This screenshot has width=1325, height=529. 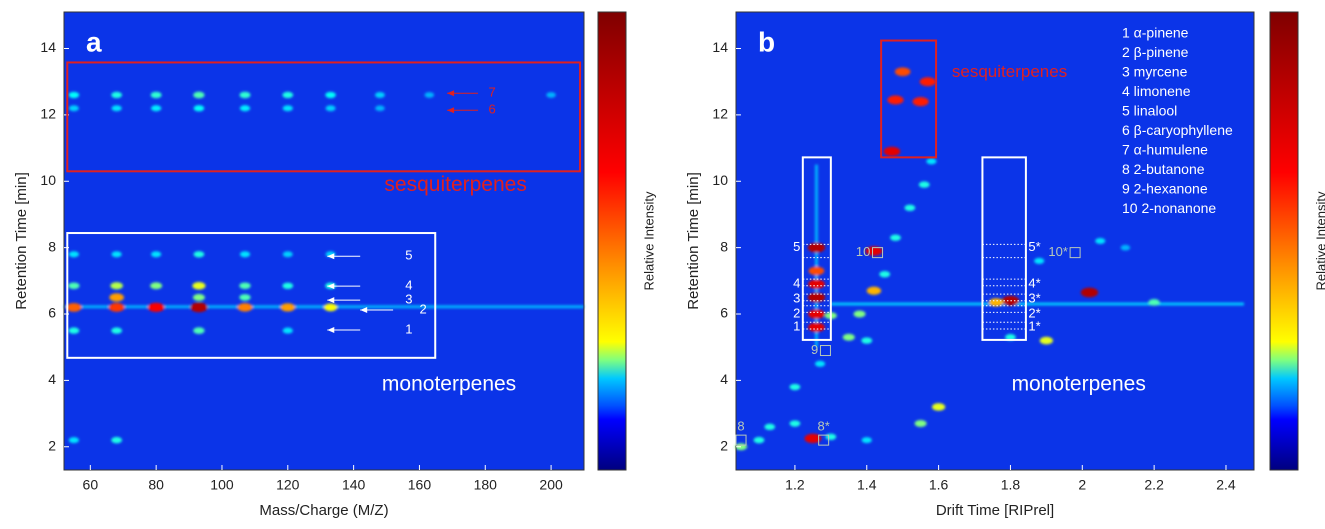 What do you see at coordinates (1009, 71) in the screenshot?
I see `region-label: sesquiterpenes` at bounding box center [1009, 71].